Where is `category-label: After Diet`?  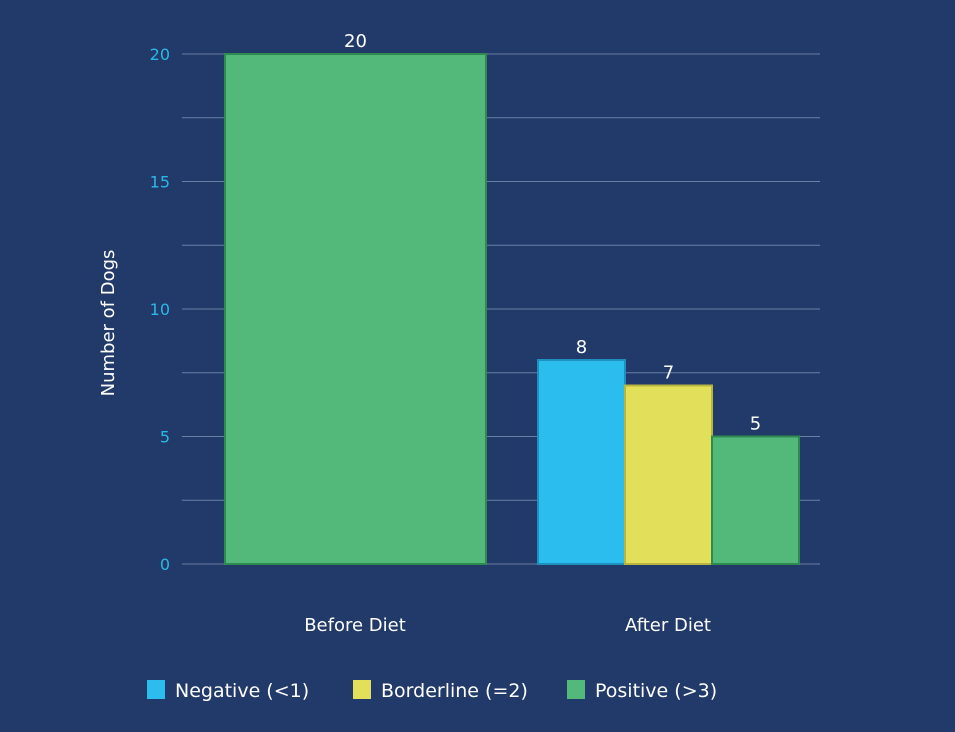 category-label: After Diet is located at coordinates (668, 625).